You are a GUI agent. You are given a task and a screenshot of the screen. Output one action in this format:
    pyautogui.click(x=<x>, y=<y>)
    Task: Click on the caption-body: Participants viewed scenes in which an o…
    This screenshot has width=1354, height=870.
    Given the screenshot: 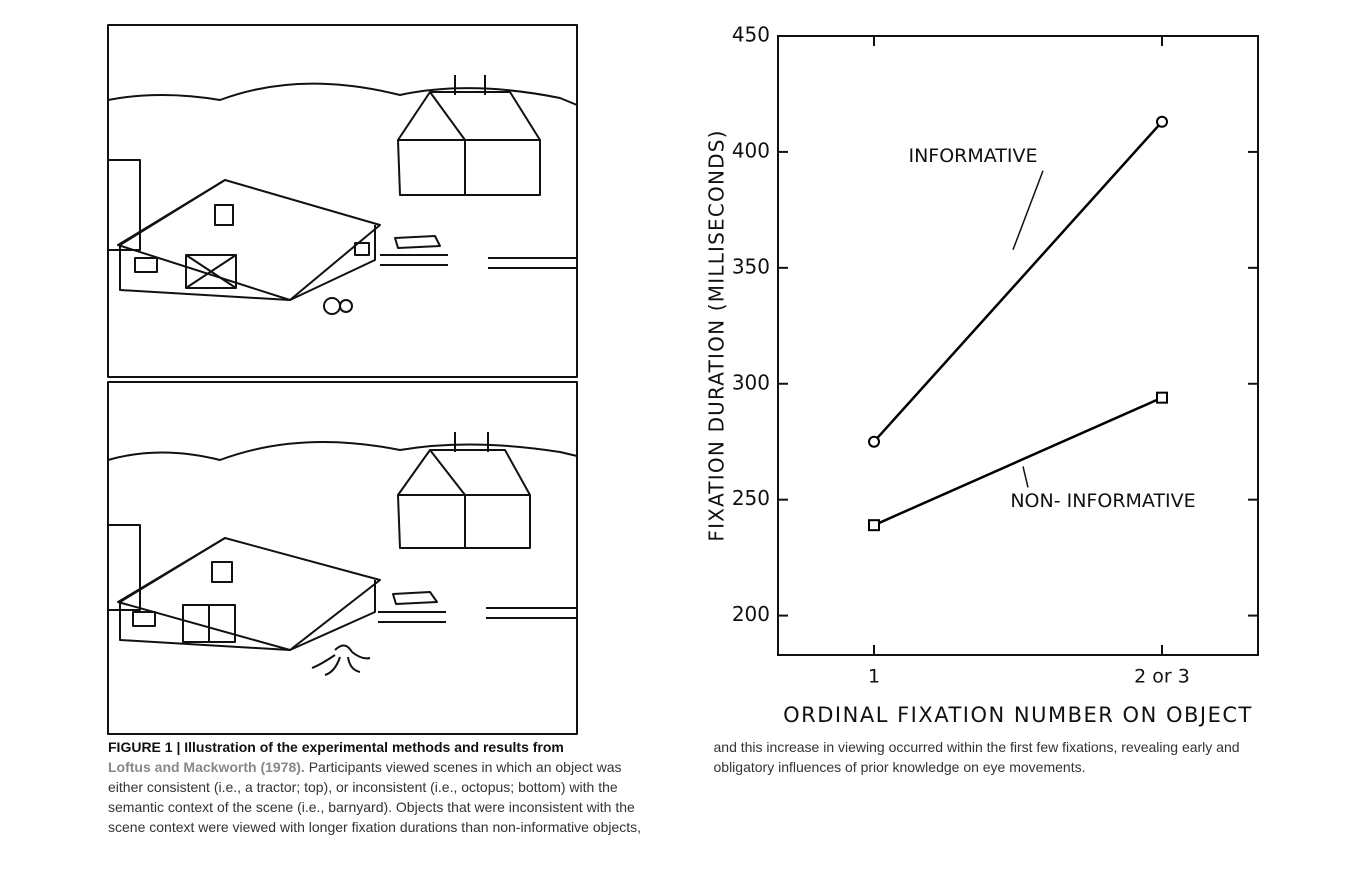 What is the action you would take?
    pyautogui.click(x=674, y=787)
    